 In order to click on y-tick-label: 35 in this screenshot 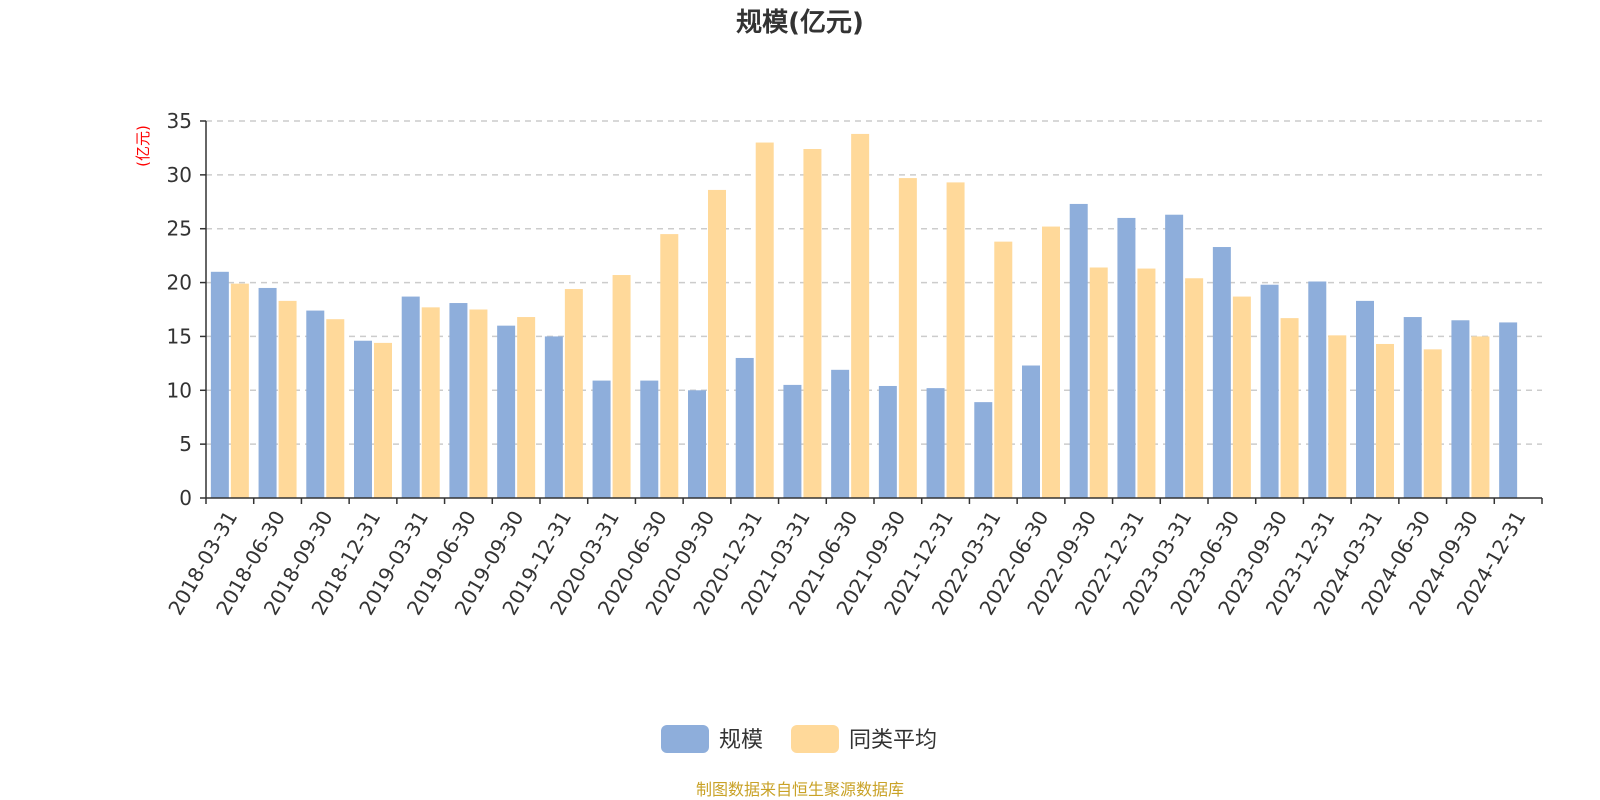, I will do `click(179, 121)`.